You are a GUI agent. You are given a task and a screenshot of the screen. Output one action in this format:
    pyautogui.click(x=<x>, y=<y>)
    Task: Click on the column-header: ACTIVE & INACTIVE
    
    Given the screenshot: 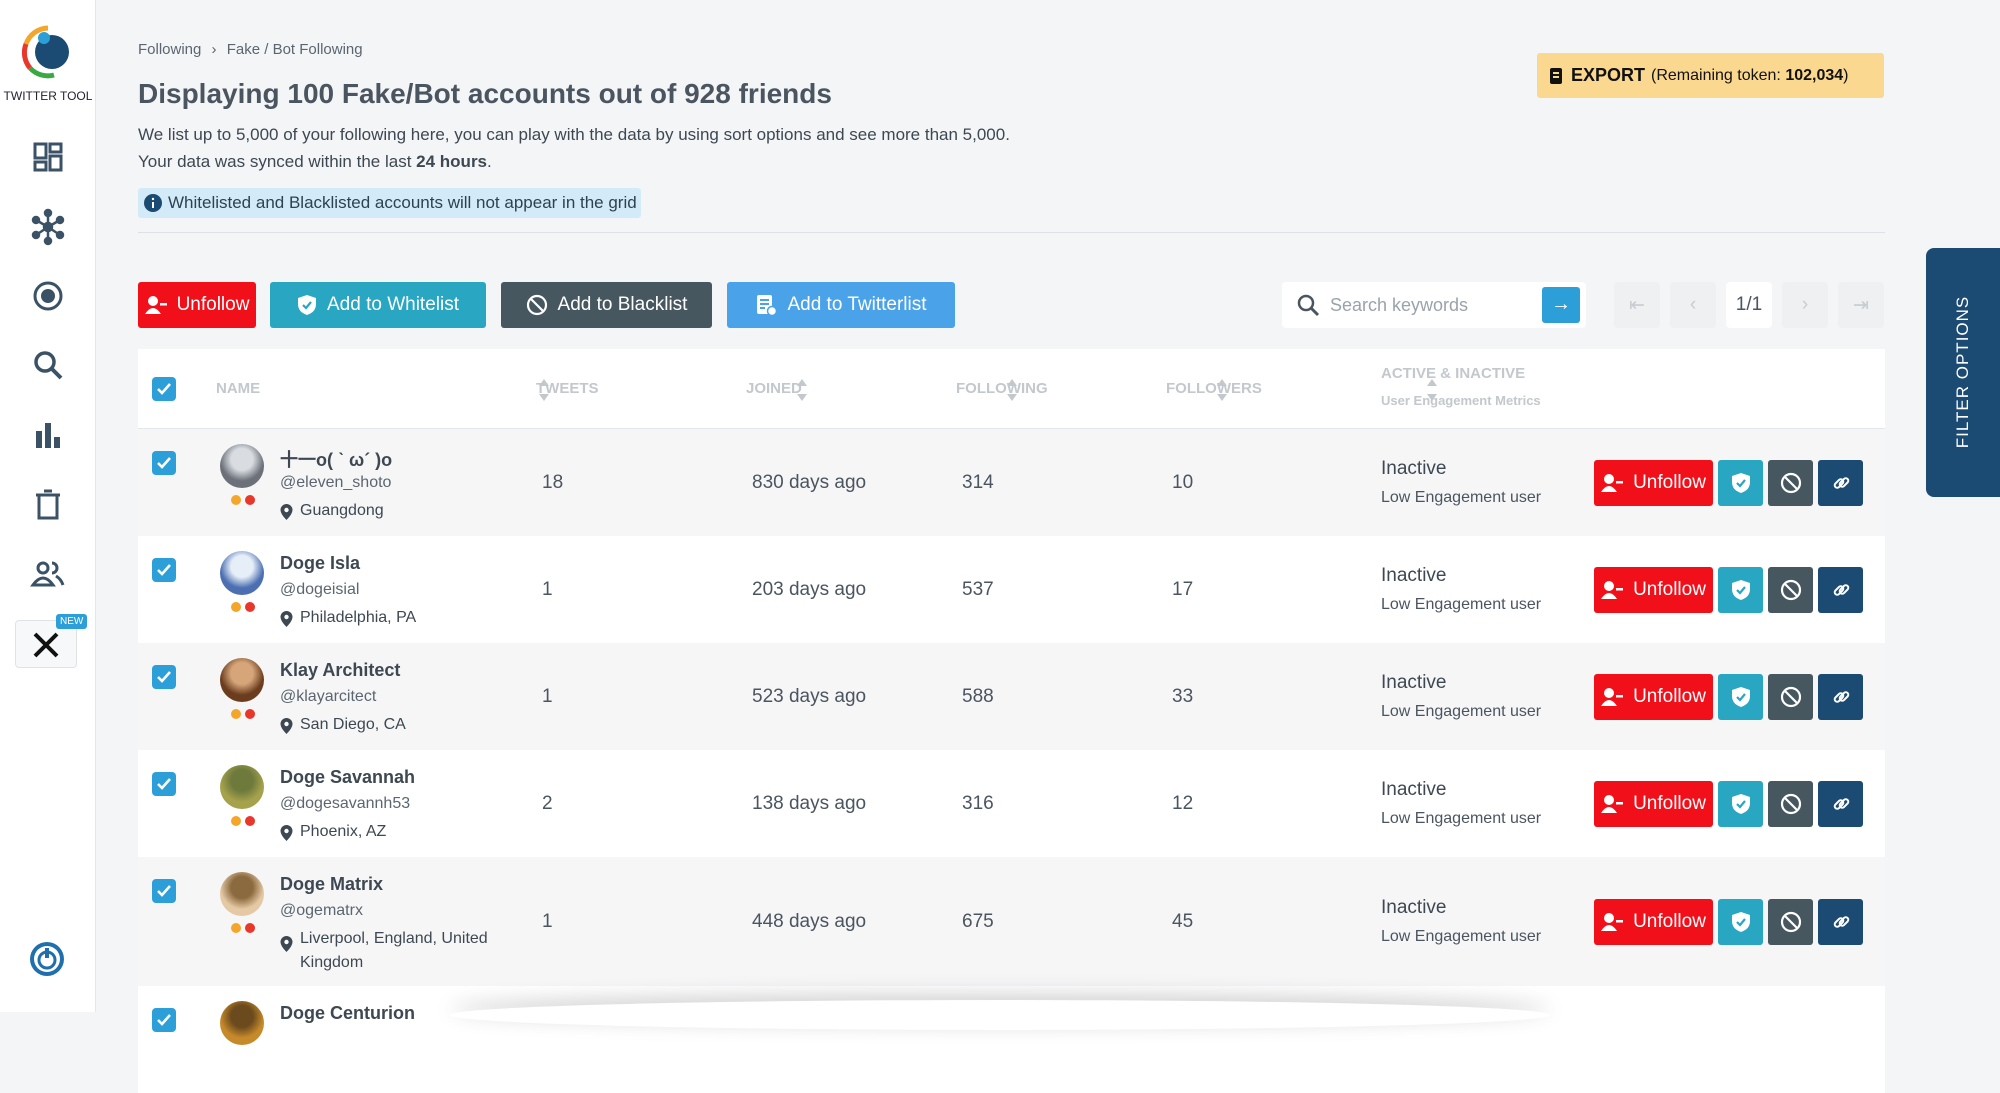 What is the action you would take?
    pyautogui.click(x=1453, y=373)
    